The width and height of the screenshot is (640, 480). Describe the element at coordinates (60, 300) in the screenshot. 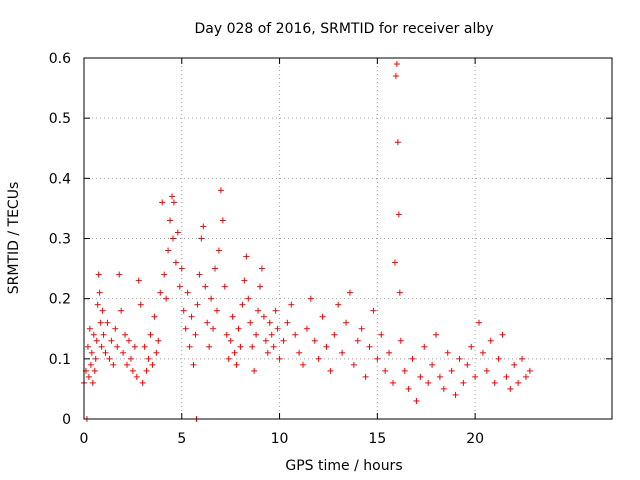

I see `y-tick-label: 0.2` at that location.